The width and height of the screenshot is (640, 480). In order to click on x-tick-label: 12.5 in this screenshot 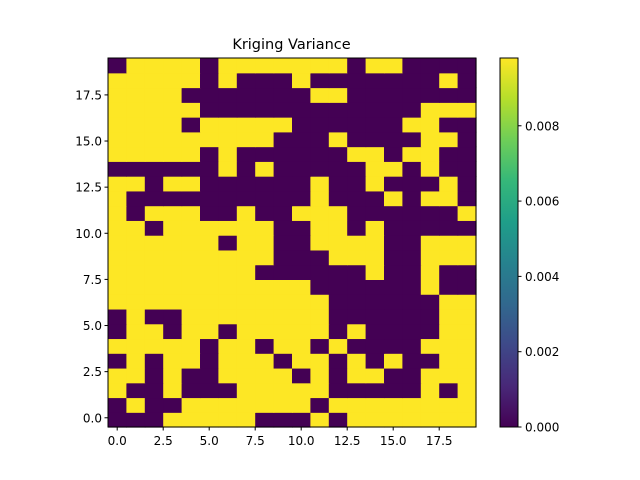, I will do `click(347, 441)`.